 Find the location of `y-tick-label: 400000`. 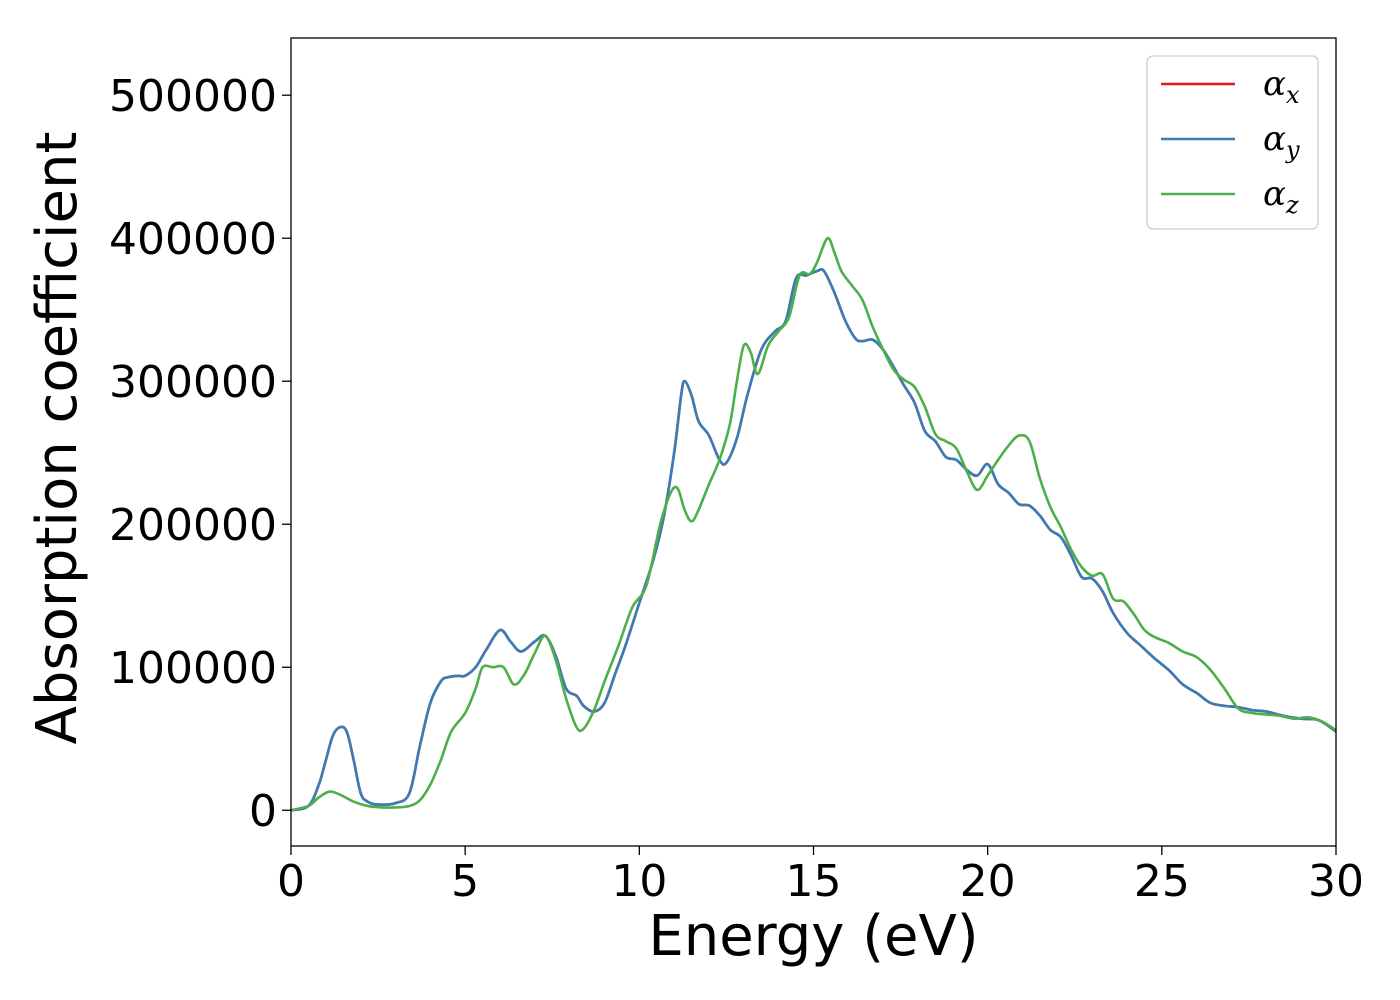

y-tick-label: 400000 is located at coordinates (193, 239).